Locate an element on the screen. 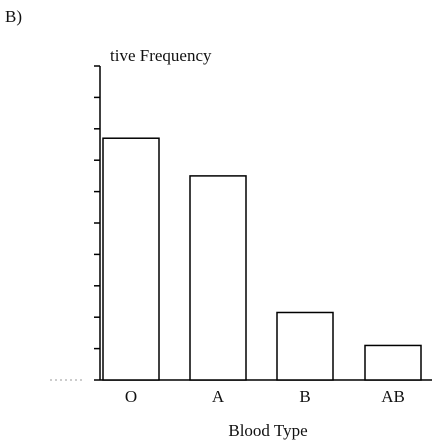 This screenshot has height=448, width=436. x-tick-label: A is located at coordinates (218, 396).